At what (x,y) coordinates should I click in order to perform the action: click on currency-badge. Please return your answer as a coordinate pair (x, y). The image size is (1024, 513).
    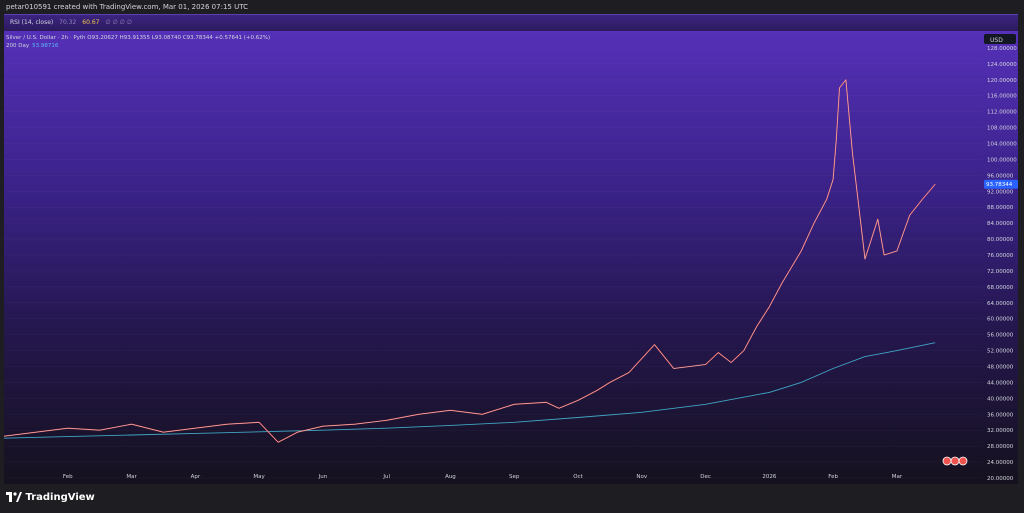
    Looking at the image, I should click on (1000, 39).